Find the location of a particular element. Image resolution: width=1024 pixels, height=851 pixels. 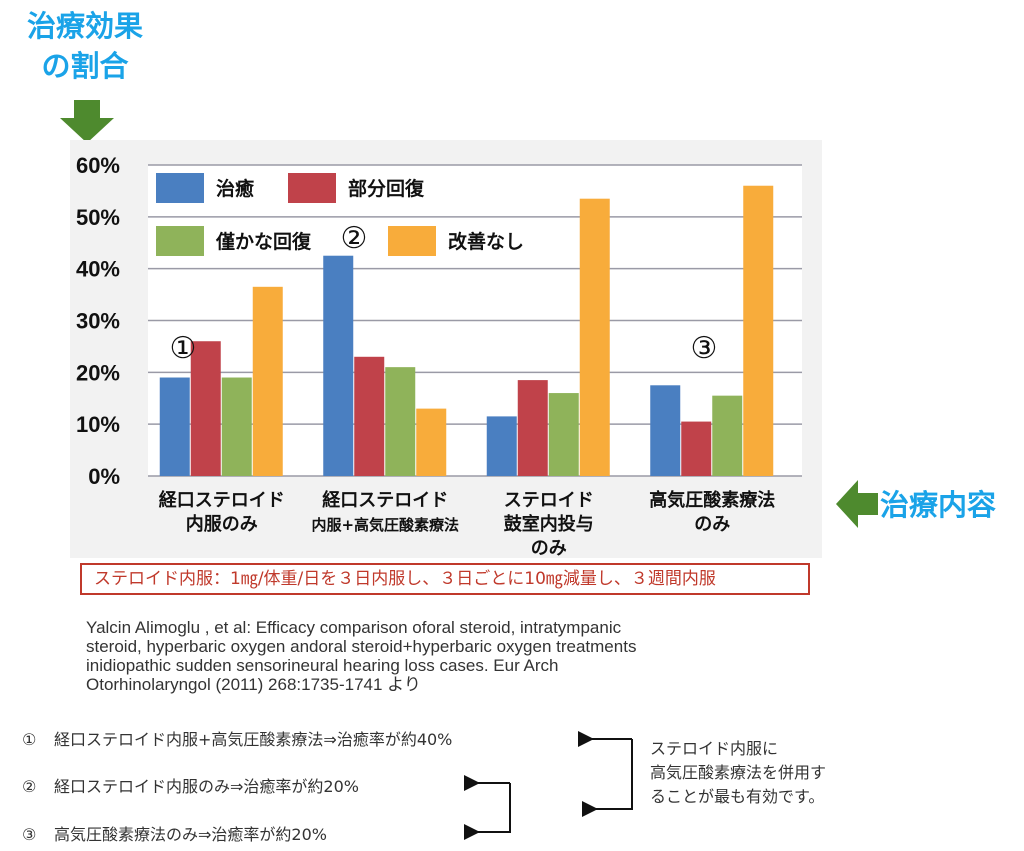

legend-label: 改善なし is located at coordinates (486, 241).